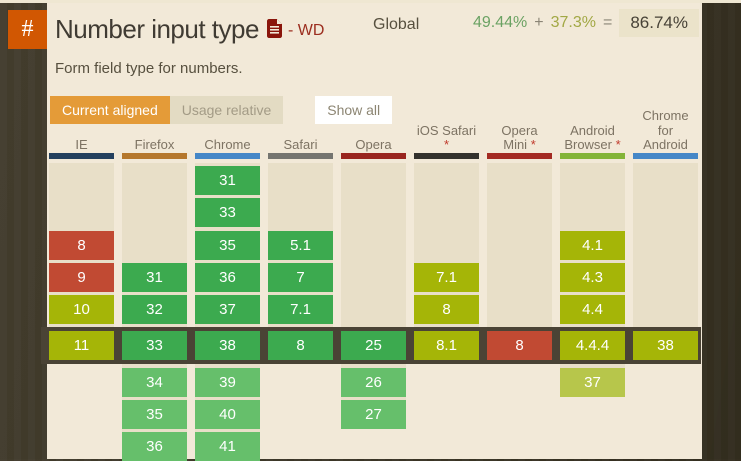 The height and width of the screenshot is (461, 741). What do you see at coordinates (500, 22) in the screenshot?
I see `usage-full: 49.44%` at bounding box center [500, 22].